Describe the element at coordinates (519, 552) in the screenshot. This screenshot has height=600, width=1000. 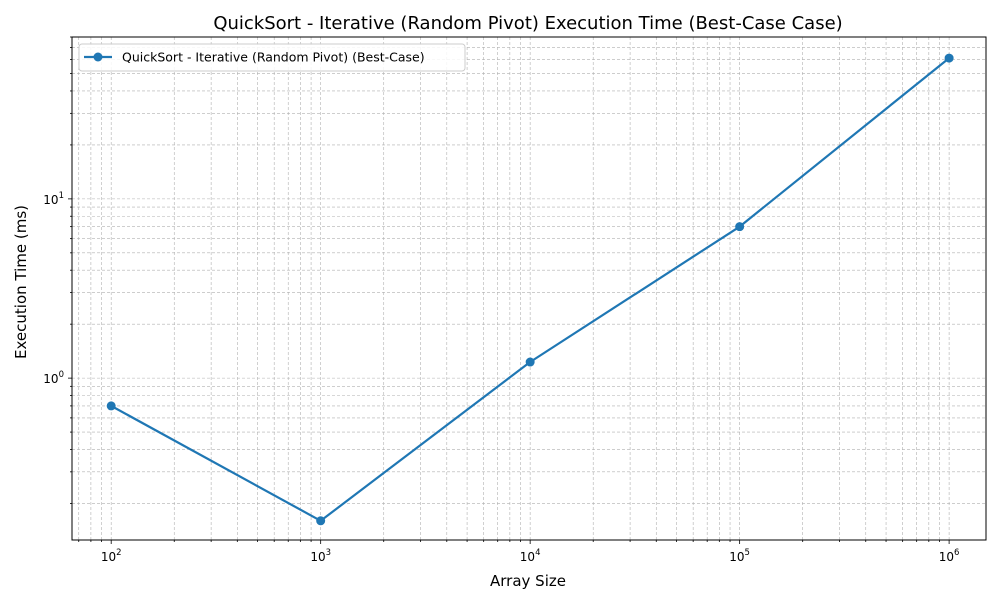
I see `x-axis: 10² 10³ 10⁴ 10⁵ 10⁶` at that location.